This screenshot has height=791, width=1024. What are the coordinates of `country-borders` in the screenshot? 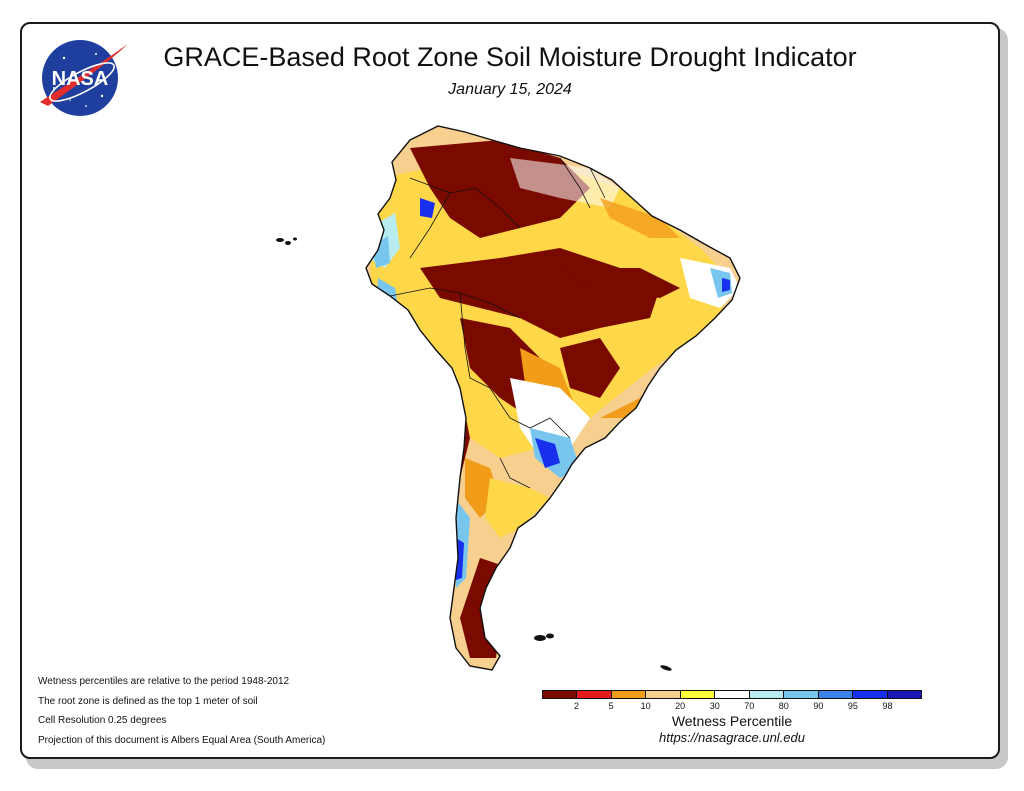 It's located at (497, 323).